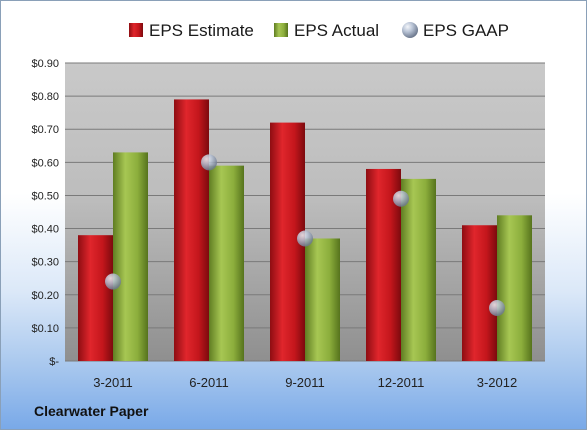  Describe the element at coordinates (91, 411) in the screenshot. I see `company-name: Clearwater Paper` at that location.